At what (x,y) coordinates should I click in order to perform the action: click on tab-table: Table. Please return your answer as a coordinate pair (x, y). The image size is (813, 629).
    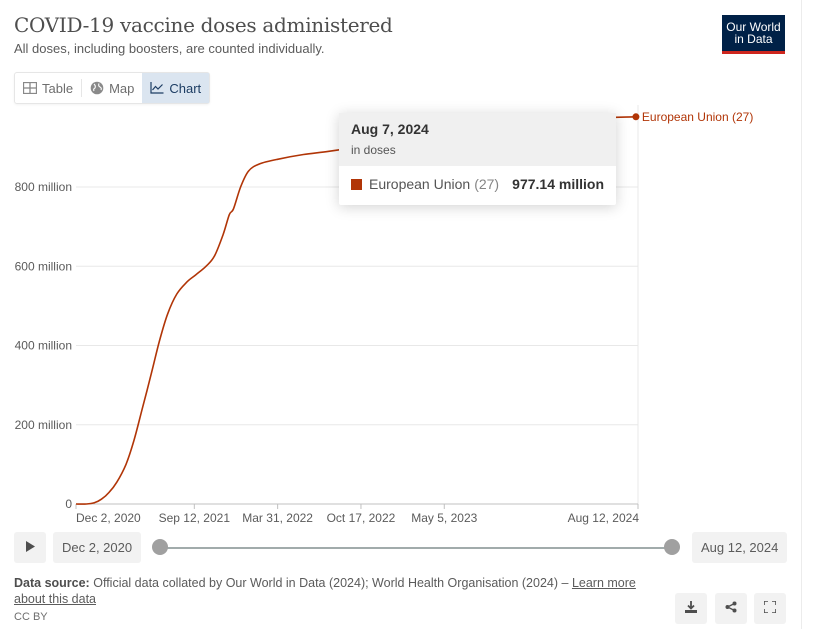
    Looking at the image, I should click on (48, 88).